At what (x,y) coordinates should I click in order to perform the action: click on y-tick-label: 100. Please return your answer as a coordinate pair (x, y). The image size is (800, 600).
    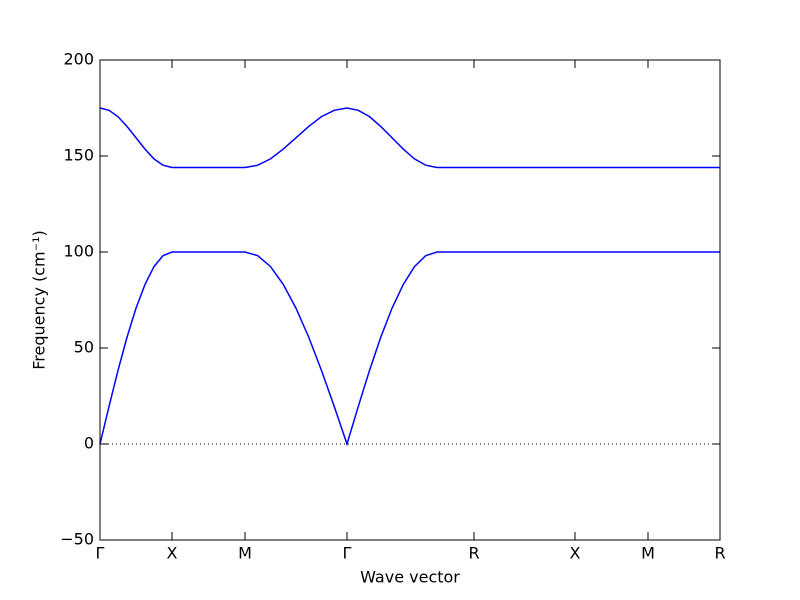
    Looking at the image, I should click on (78, 251).